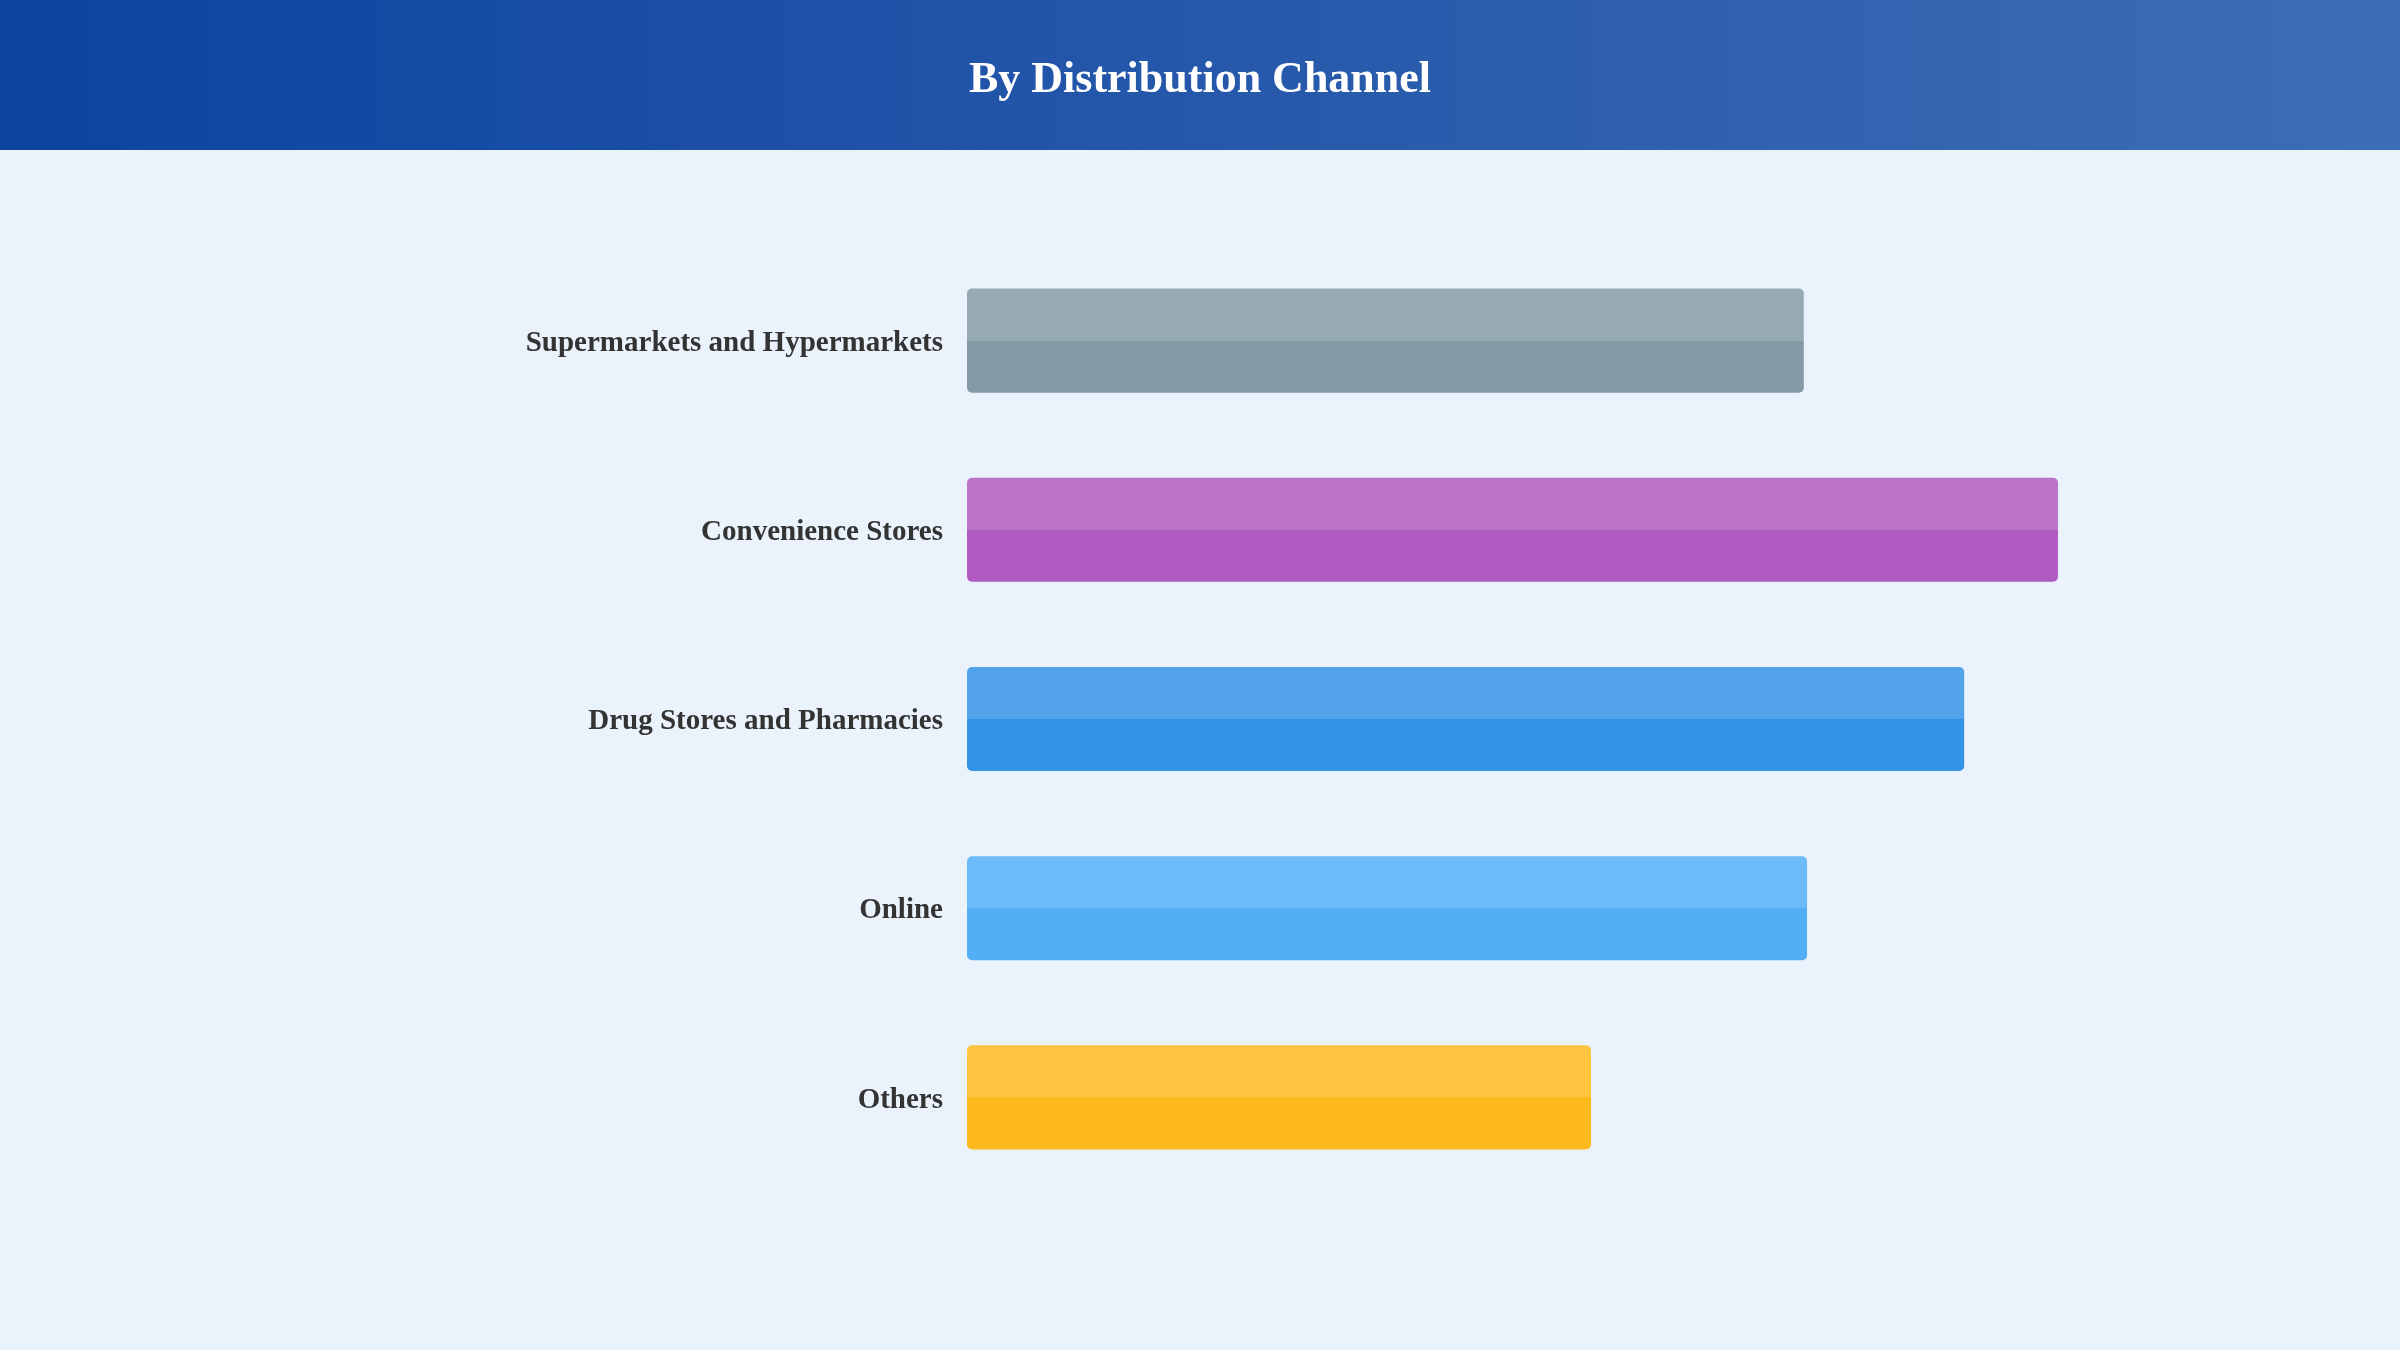 The height and width of the screenshot is (1350, 2400). Describe the element at coordinates (900, 1097) in the screenshot. I see `y-tick-label: Others` at that location.